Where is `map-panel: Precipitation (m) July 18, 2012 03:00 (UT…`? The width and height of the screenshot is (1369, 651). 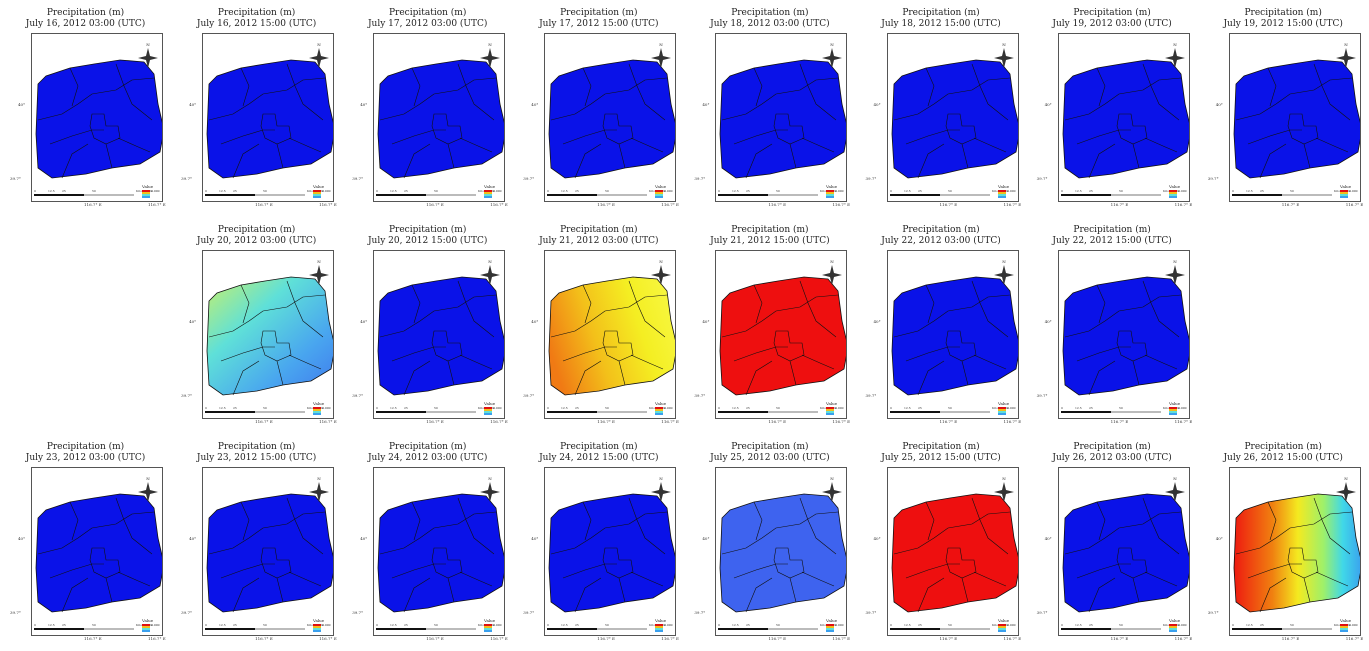 map-panel: Precipitation (m) July 18, 2012 03:00 (UT… is located at coordinates (769, 108).